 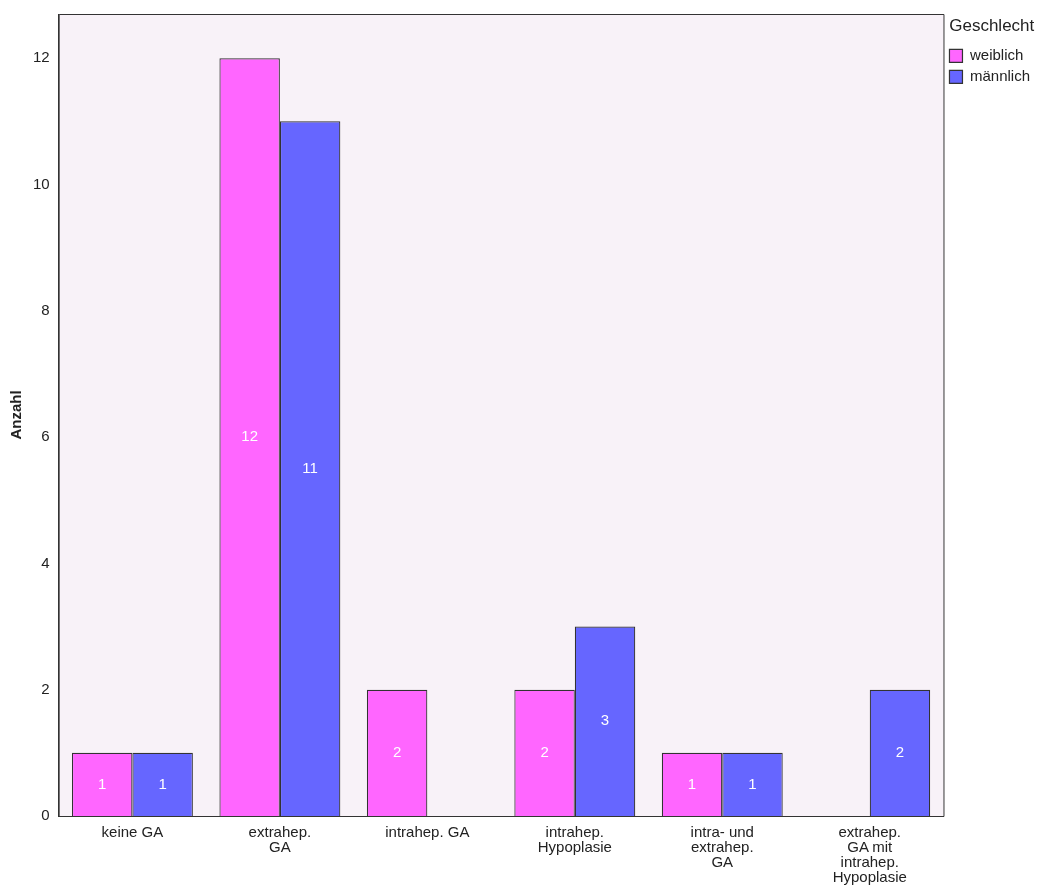 I want to click on y-tick-label: 12, so click(x=41, y=57).